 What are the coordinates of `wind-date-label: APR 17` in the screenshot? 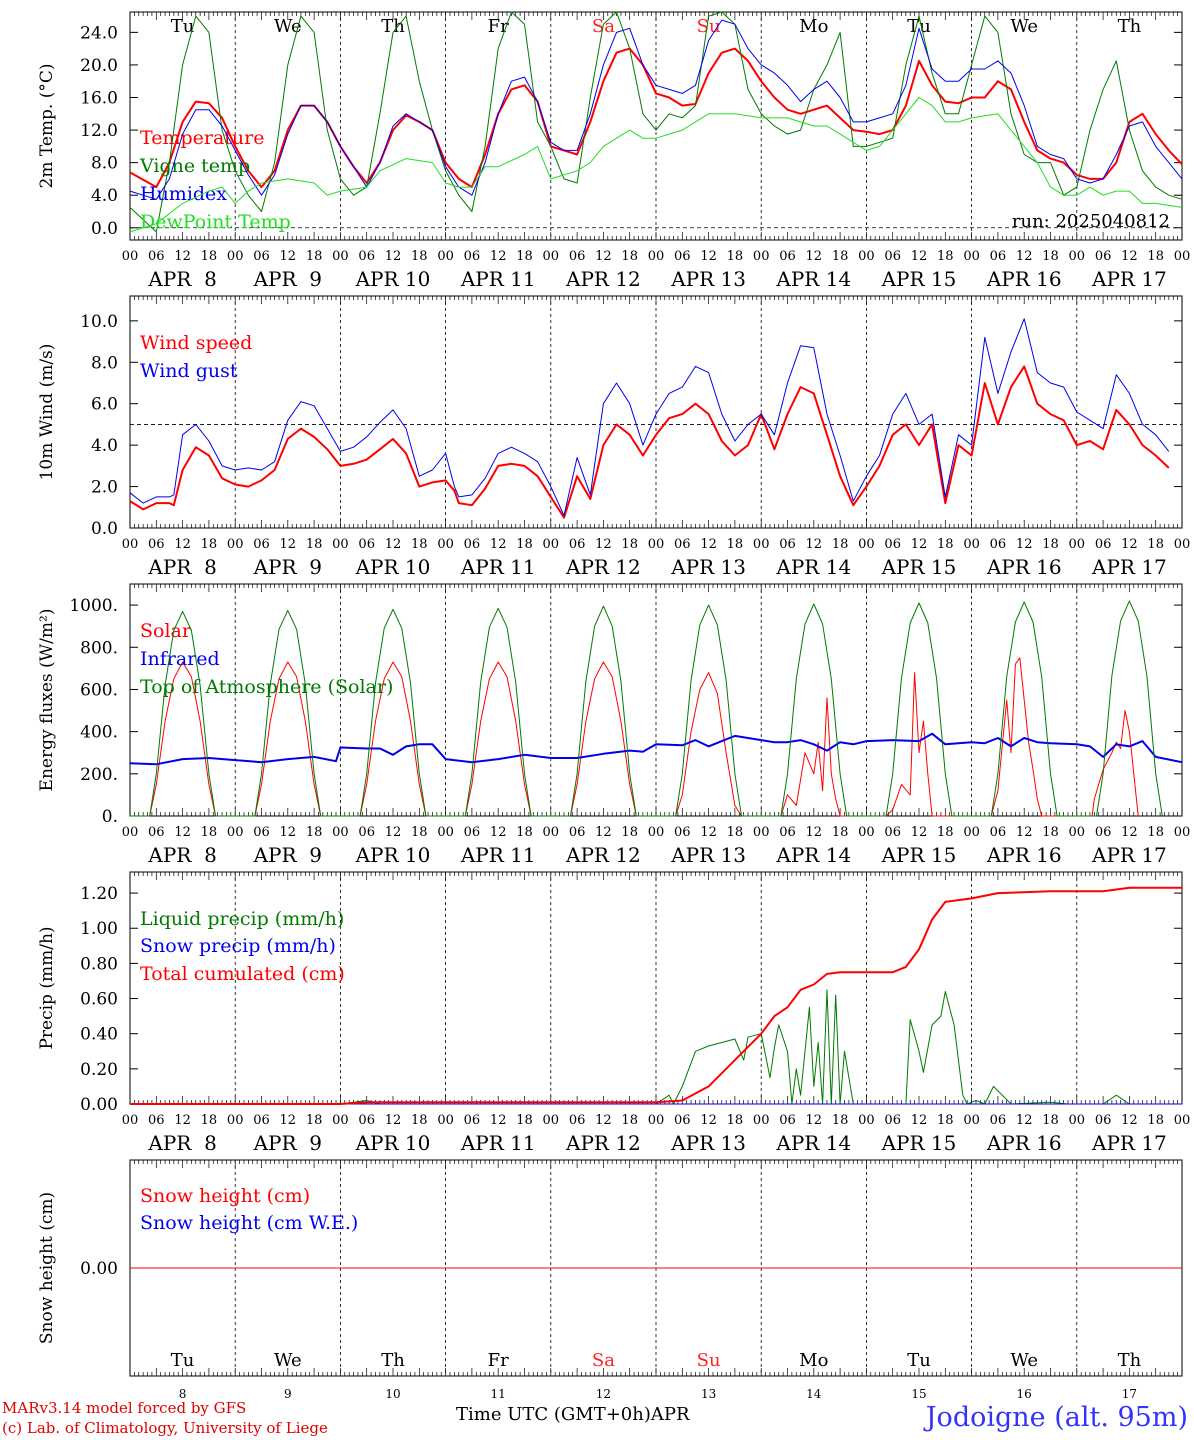 It's located at (1129, 567).